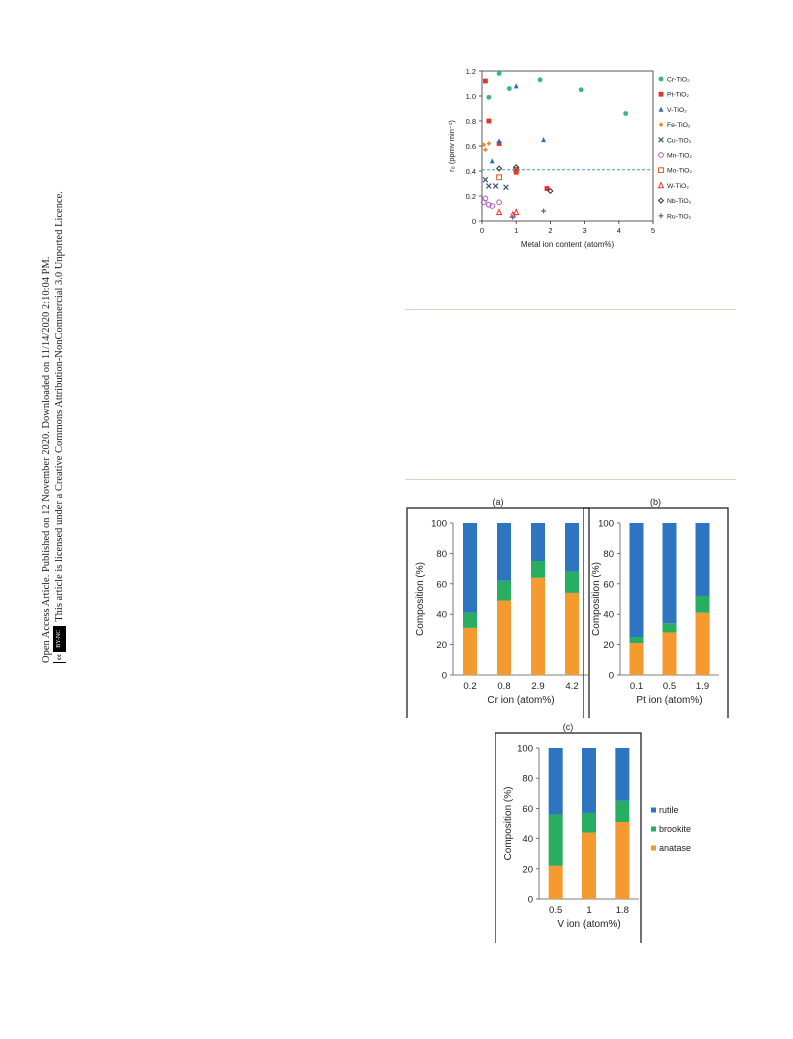 The image size is (793, 1039). Describe the element at coordinates (570, 479) in the screenshot. I see `divider-bottom` at that location.